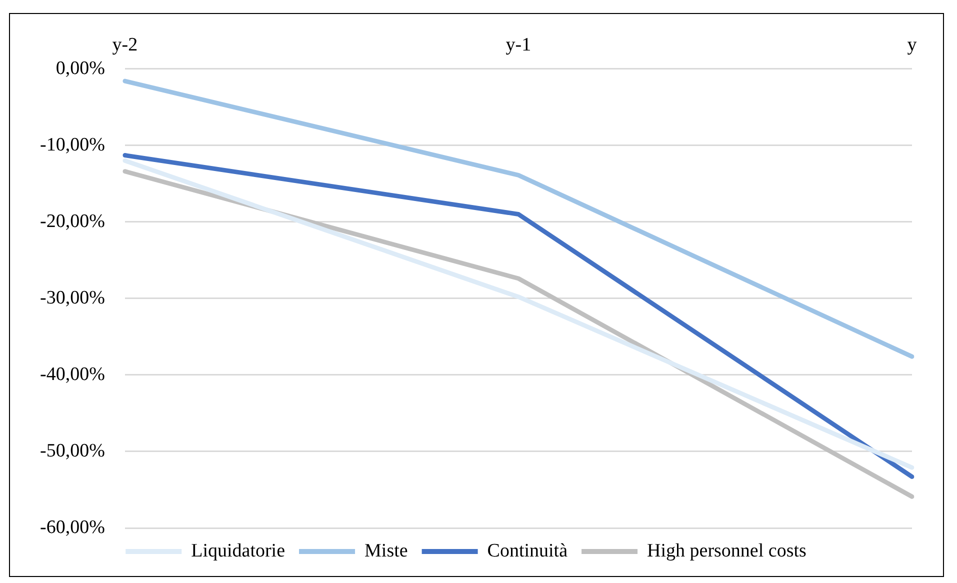  Describe the element at coordinates (912, 45) in the screenshot. I see `x-tick-label: y` at that location.